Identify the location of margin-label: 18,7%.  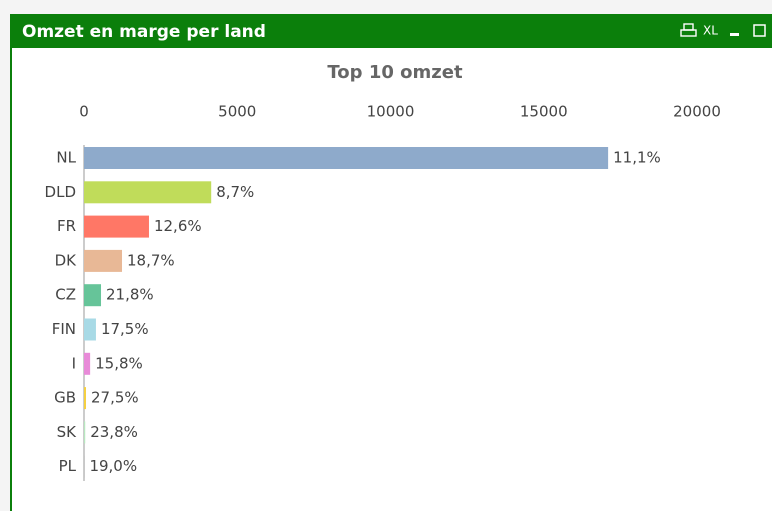
(151, 260).